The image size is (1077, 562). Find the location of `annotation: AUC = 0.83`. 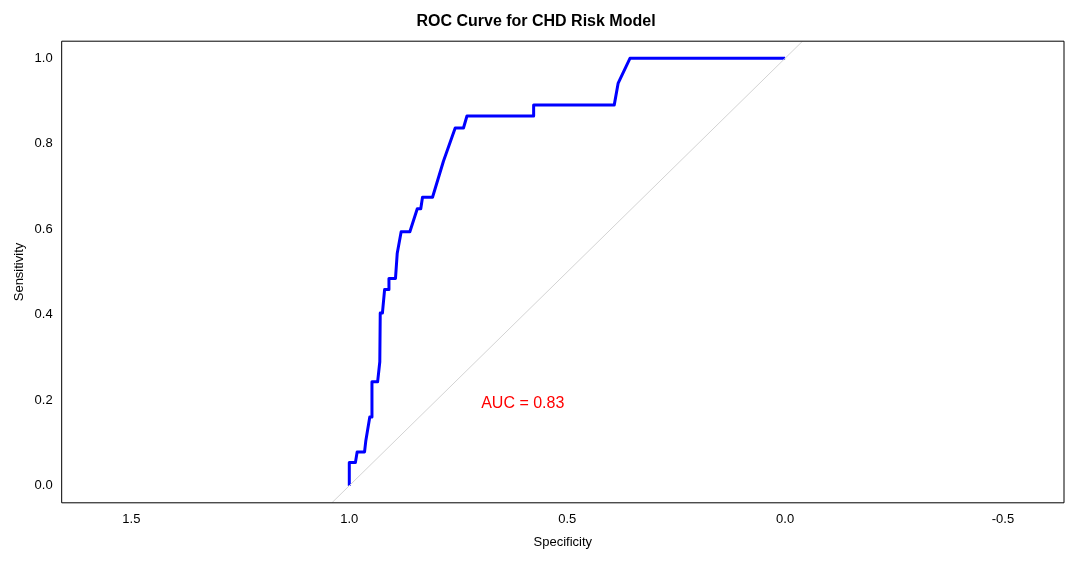

annotation: AUC = 0.83 is located at coordinates (523, 403).